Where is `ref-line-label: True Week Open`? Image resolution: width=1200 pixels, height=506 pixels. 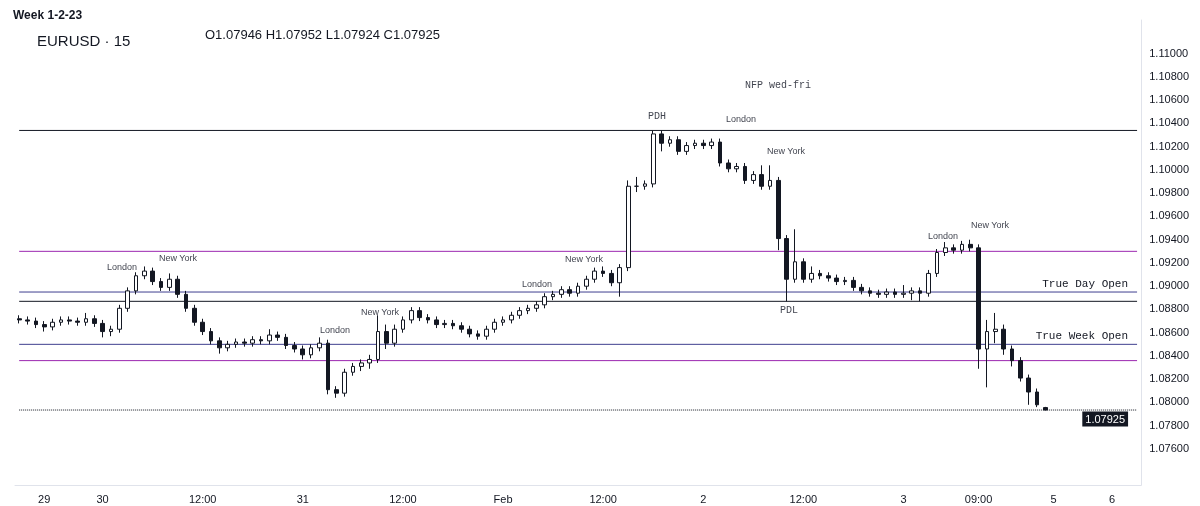
ref-line-label: True Week Open is located at coordinates (1082, 336).